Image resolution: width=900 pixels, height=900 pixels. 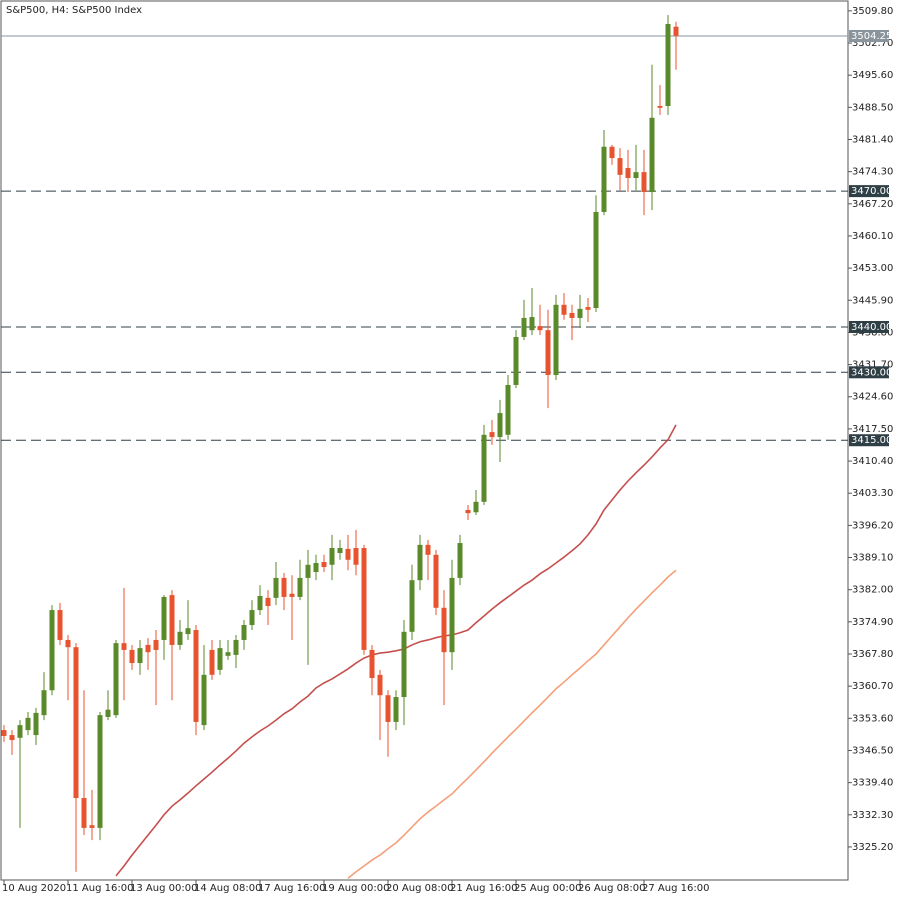 What do you see at coordinates (163, 888) in the screenshot?
I see `x-tick-label: 13 Aug 00:00` at bounding box center [163, 888].